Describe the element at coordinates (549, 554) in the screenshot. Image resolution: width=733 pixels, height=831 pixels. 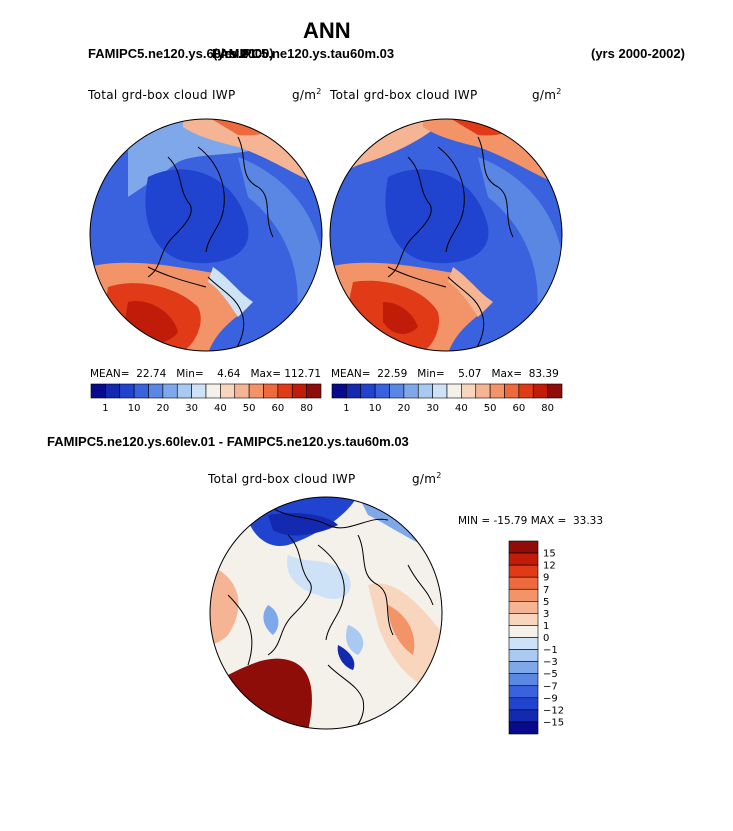
I see `colorbar-level-label: 15` at that location.